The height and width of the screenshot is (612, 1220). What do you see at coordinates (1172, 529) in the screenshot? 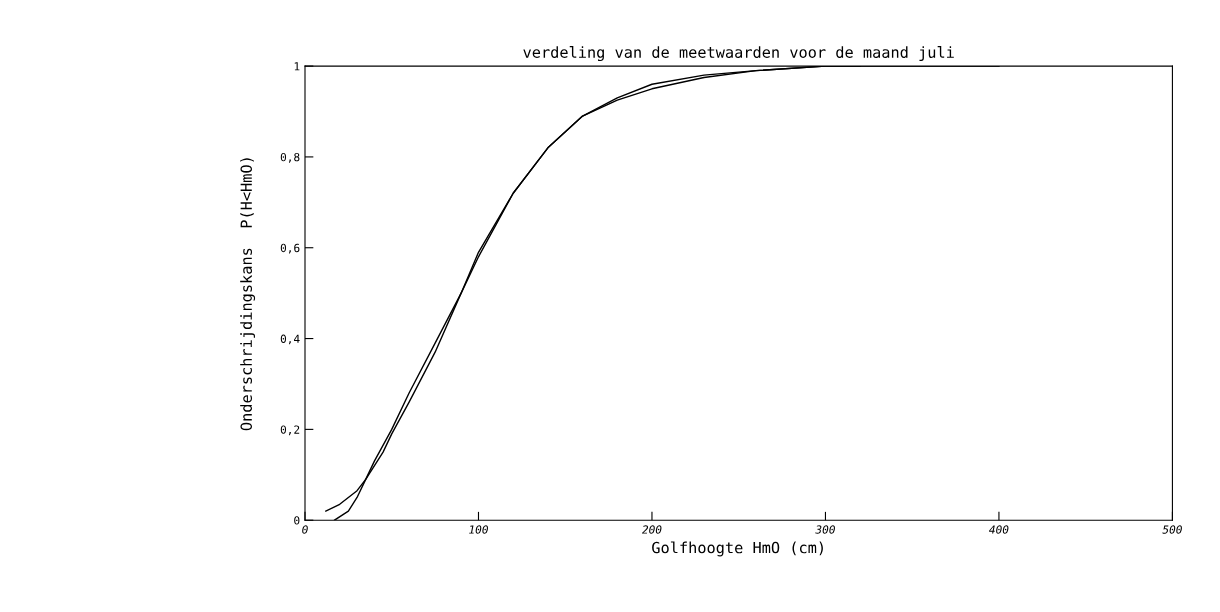
I see `x-tick-label: 500` at bounding box center [1172, 529].